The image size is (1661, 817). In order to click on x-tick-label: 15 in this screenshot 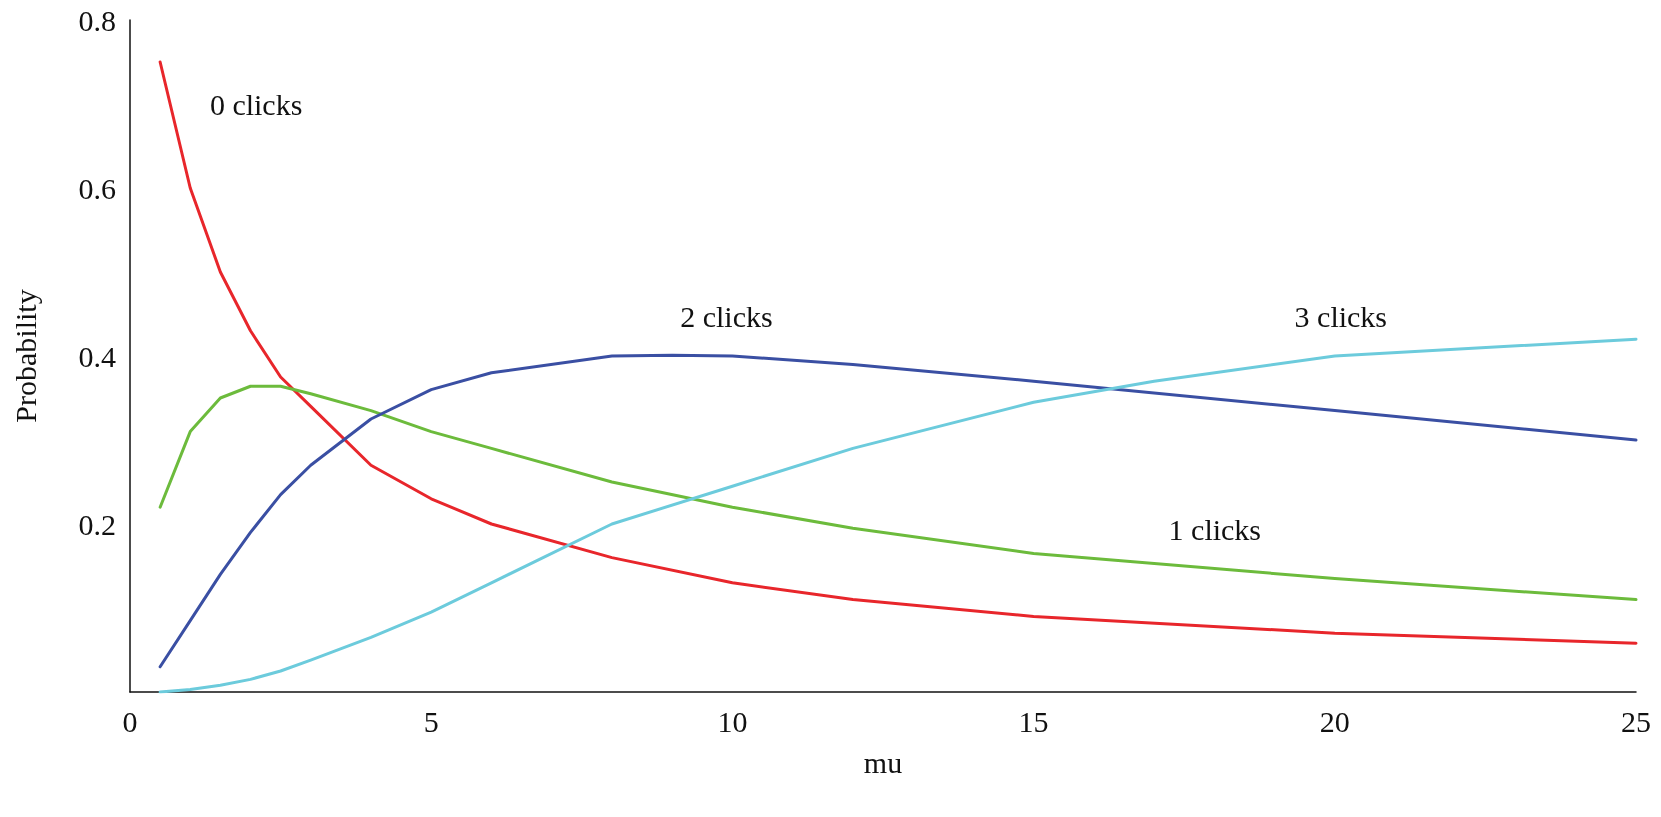, I will do `click(1033, 721)`.